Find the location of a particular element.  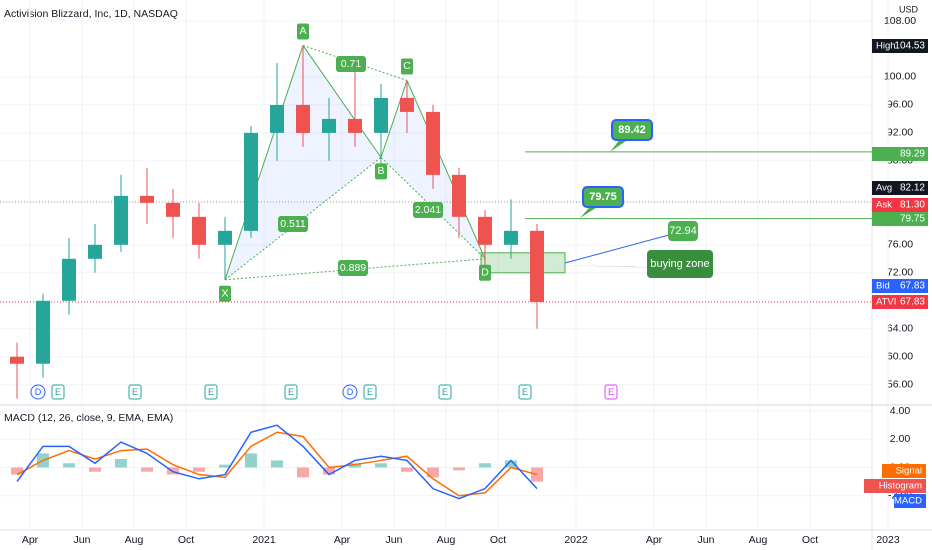

macd-line is located at coordinates (277, 462).